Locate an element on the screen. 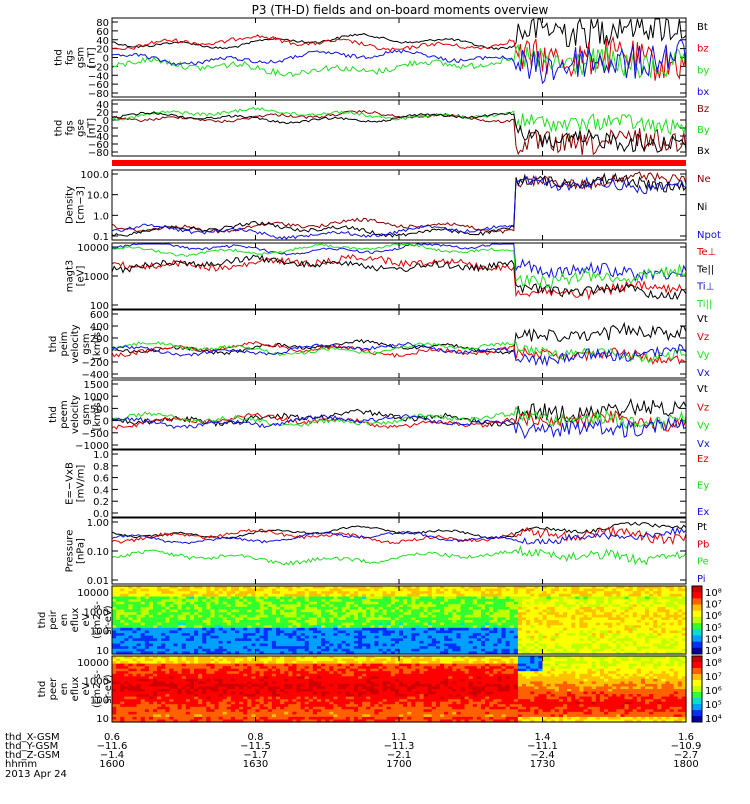  y-tick-label: 0.6 is located at coordinates (101, 479).